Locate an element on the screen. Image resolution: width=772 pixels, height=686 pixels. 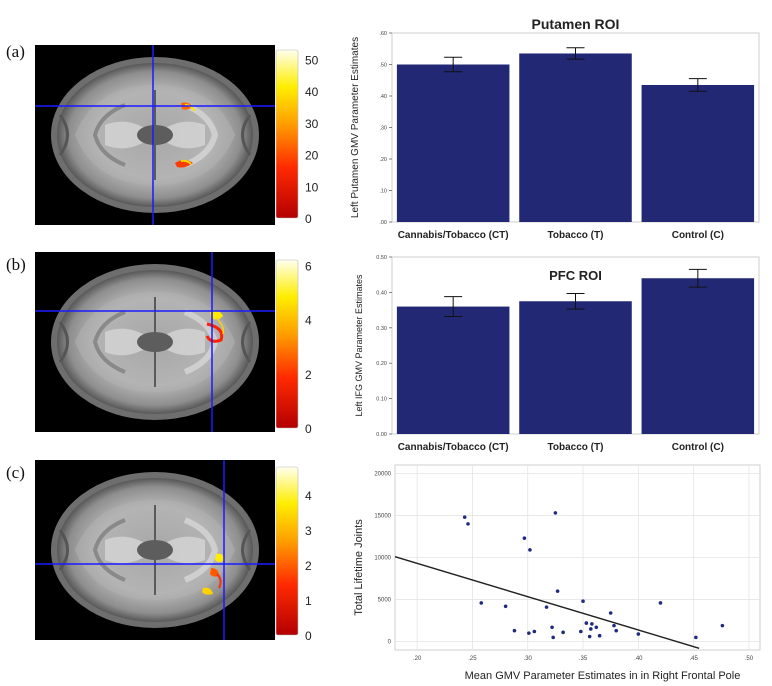
panel-label-c: (c) is located at coordinates (15, 472).